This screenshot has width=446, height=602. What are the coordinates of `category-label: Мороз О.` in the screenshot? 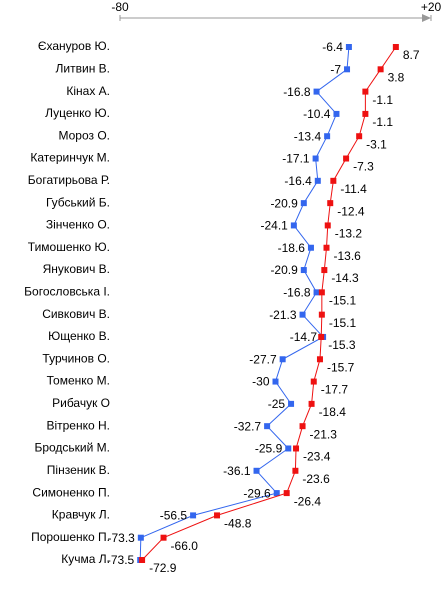 It's located at (84, 135).